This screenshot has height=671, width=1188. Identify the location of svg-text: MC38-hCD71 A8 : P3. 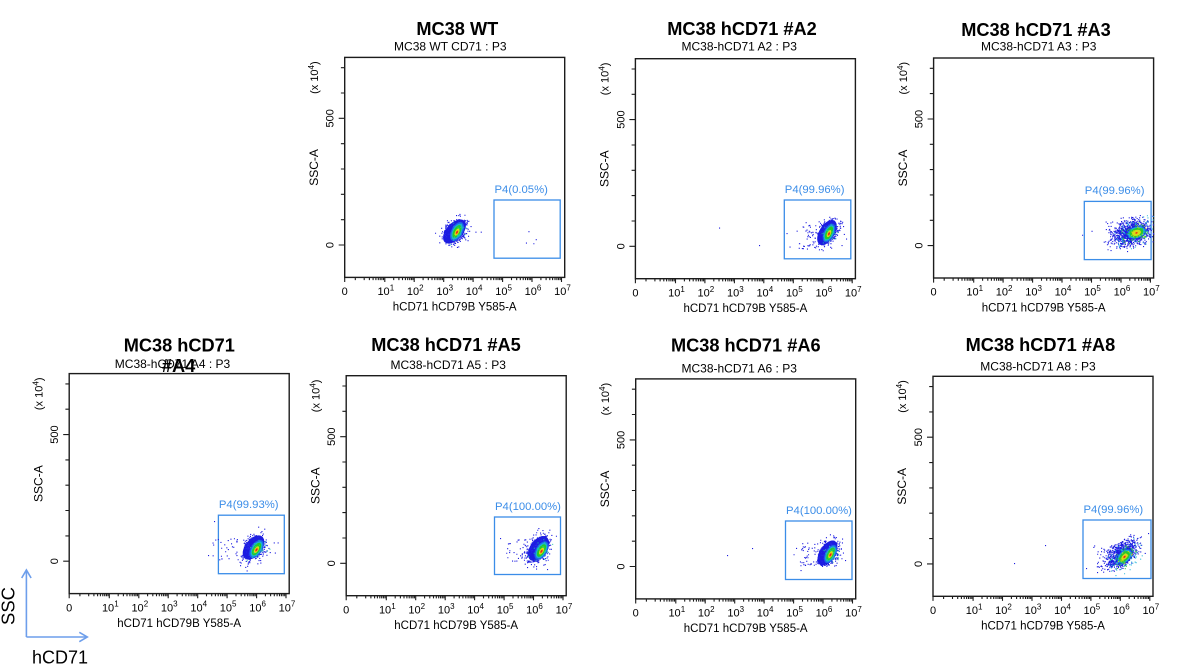
(1038, 366).